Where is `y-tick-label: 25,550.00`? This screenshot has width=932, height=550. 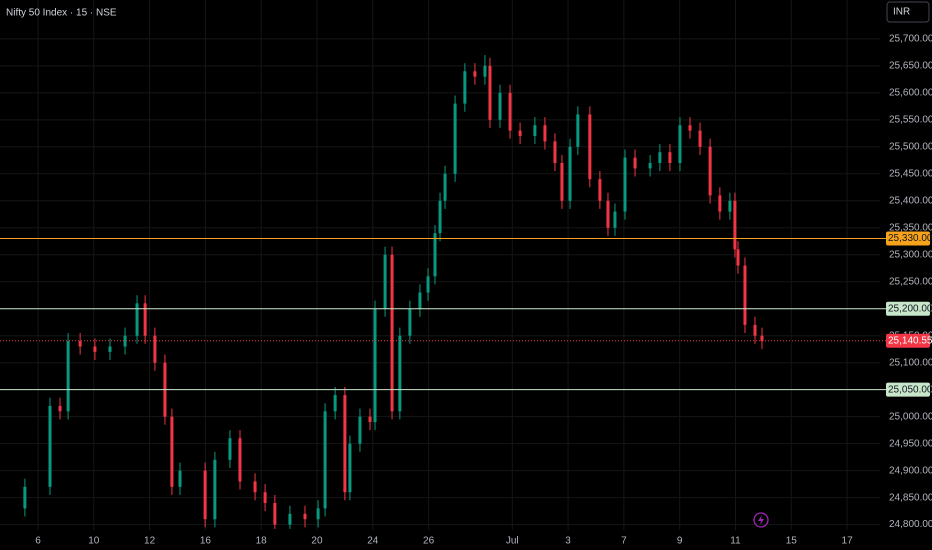
y-tick-label: 25,550.00 is located at coordinates (910, 119).